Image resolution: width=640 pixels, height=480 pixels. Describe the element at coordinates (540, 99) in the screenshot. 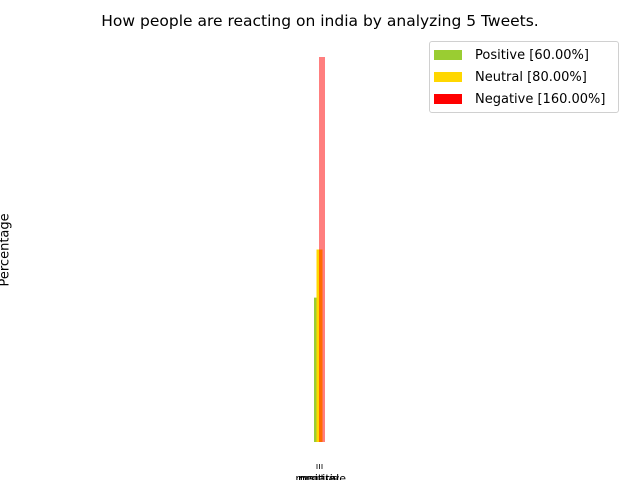

I see `legend-label-negative: Negative [160.00%]` at that location.